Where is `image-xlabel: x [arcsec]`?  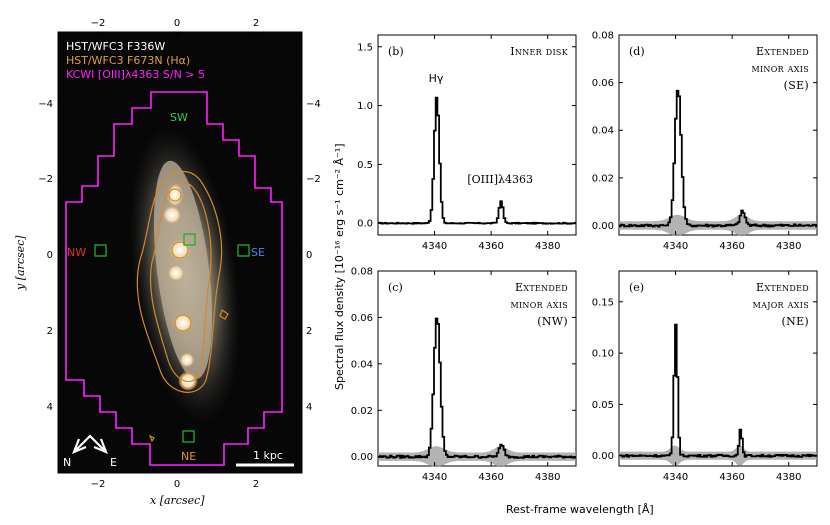 image-xlabel: x [arcsec] is located at coordinates (177, 500).